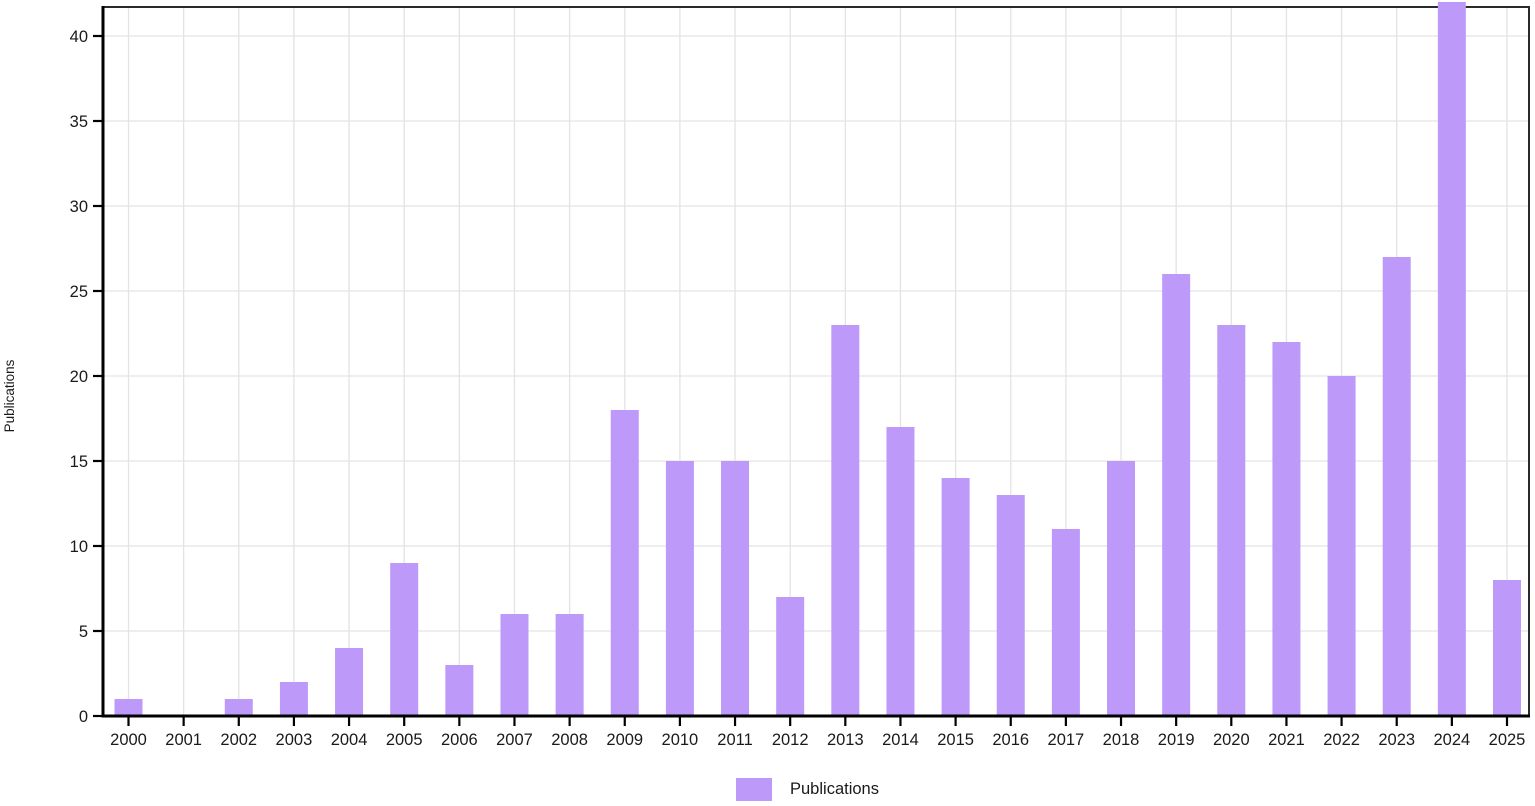  I want to click on bar-2004, so click(349, 682).